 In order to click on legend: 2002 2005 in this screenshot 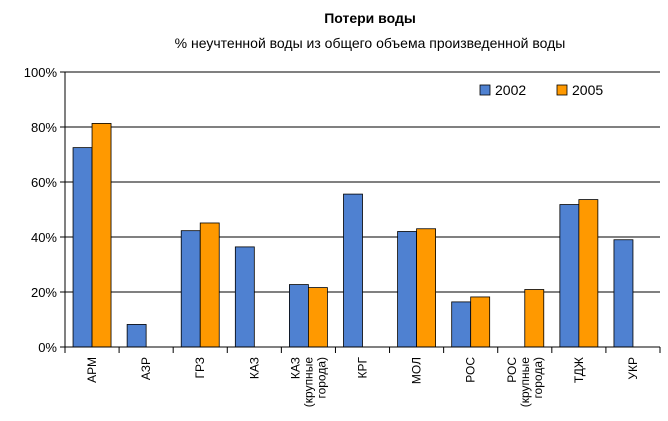, I will do `click(541, 90)`.